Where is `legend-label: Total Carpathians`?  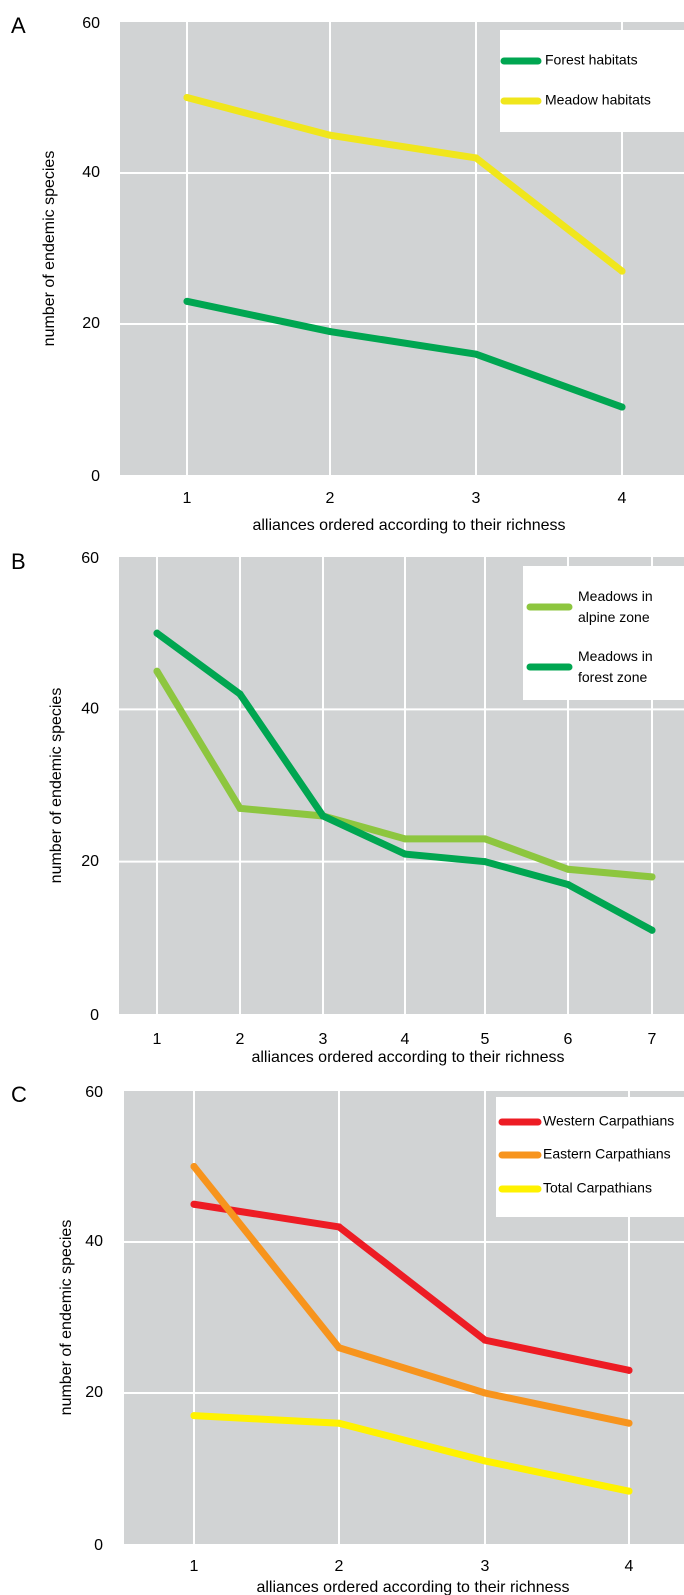
legend-label: Total Carpathians is located at coordinates (597, 1188).